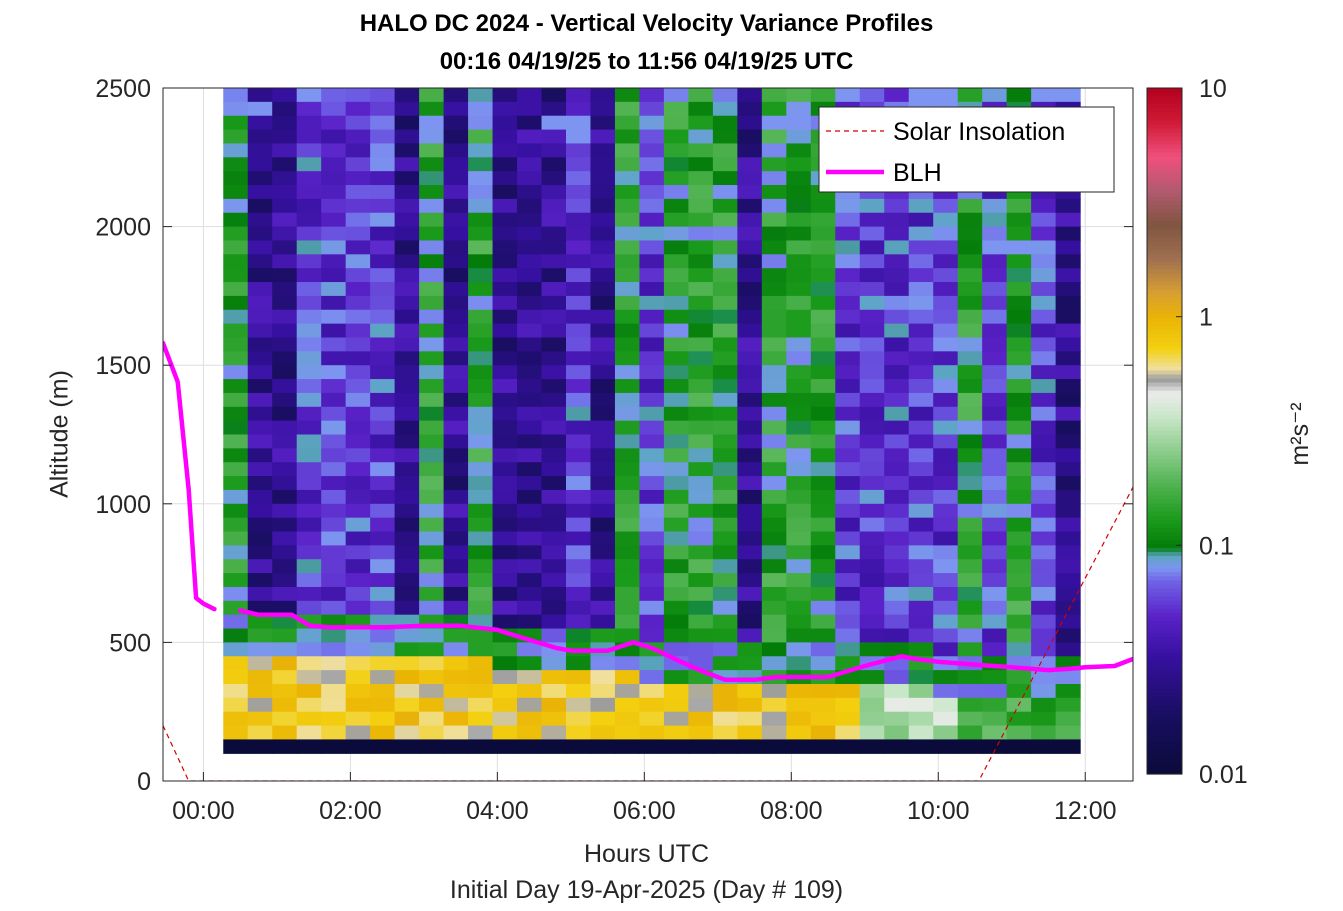 This screenshot has width=1343, height=911. Describe the element at coordinates (791, 811) in the screenshot. I see `x-tick-label: 08:00` at that location.